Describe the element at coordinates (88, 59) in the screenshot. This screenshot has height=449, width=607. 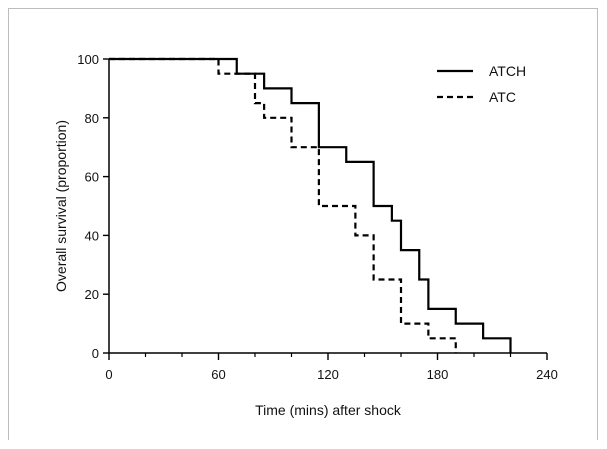
I see `y-tick-label: 100` at that location.